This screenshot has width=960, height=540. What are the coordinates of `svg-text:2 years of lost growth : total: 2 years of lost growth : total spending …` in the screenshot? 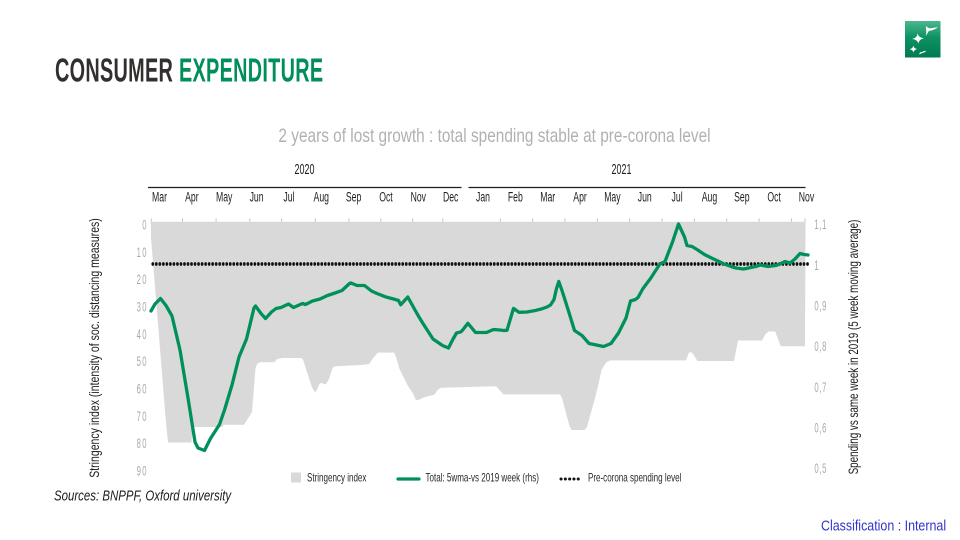 It's located at (494, 135).